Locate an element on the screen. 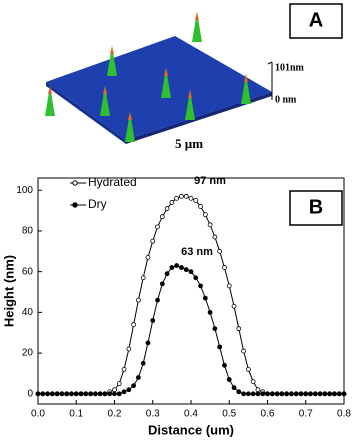 The image size is (352, 440). z-top-label: 101nm is located at coordinates (290, 67).